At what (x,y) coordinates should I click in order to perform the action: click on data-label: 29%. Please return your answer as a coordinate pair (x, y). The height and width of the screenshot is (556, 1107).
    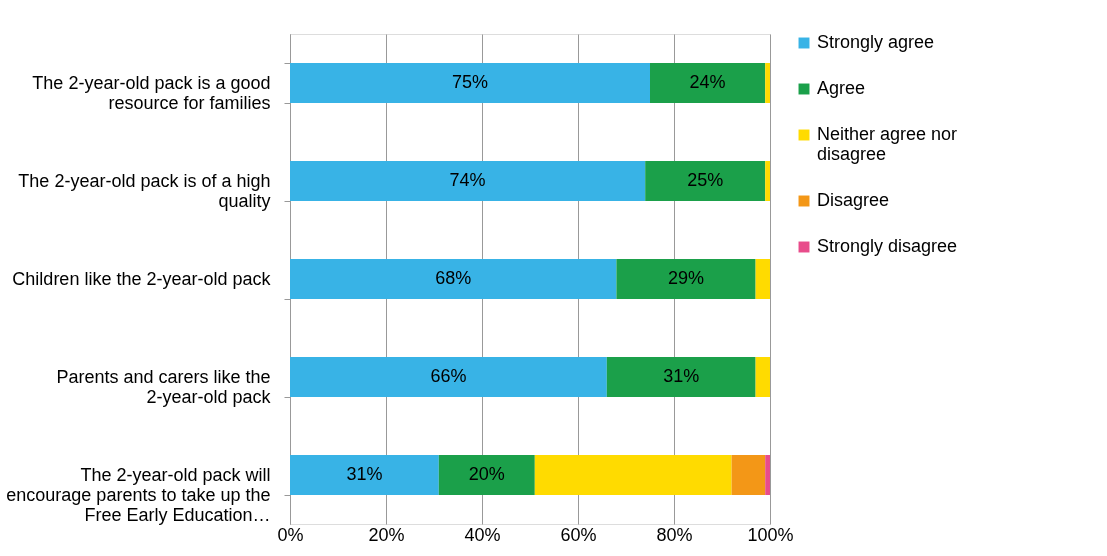
    Looking at the image, I should click on (686, 278).